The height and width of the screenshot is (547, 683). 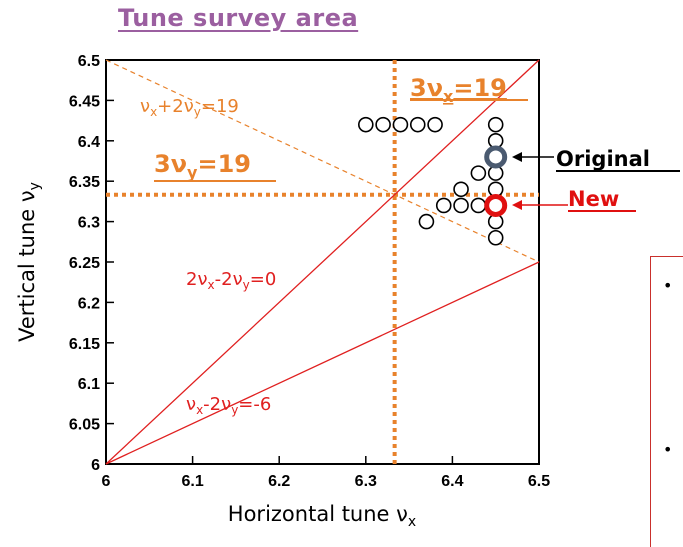 What do you see at coordinates (106, 481) in the screenshot?
I see `x-tick-label-0: 6` at bounding box center [106, 481].